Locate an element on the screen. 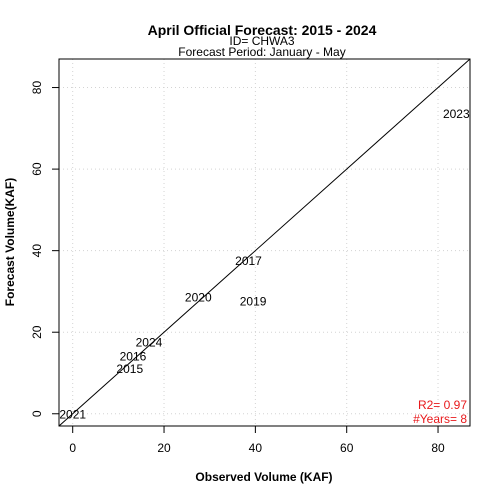 This screenshot has height=500, width=500. chart-subtitle-period: Forecast Period: January - May is located at coordinates (261, 52).